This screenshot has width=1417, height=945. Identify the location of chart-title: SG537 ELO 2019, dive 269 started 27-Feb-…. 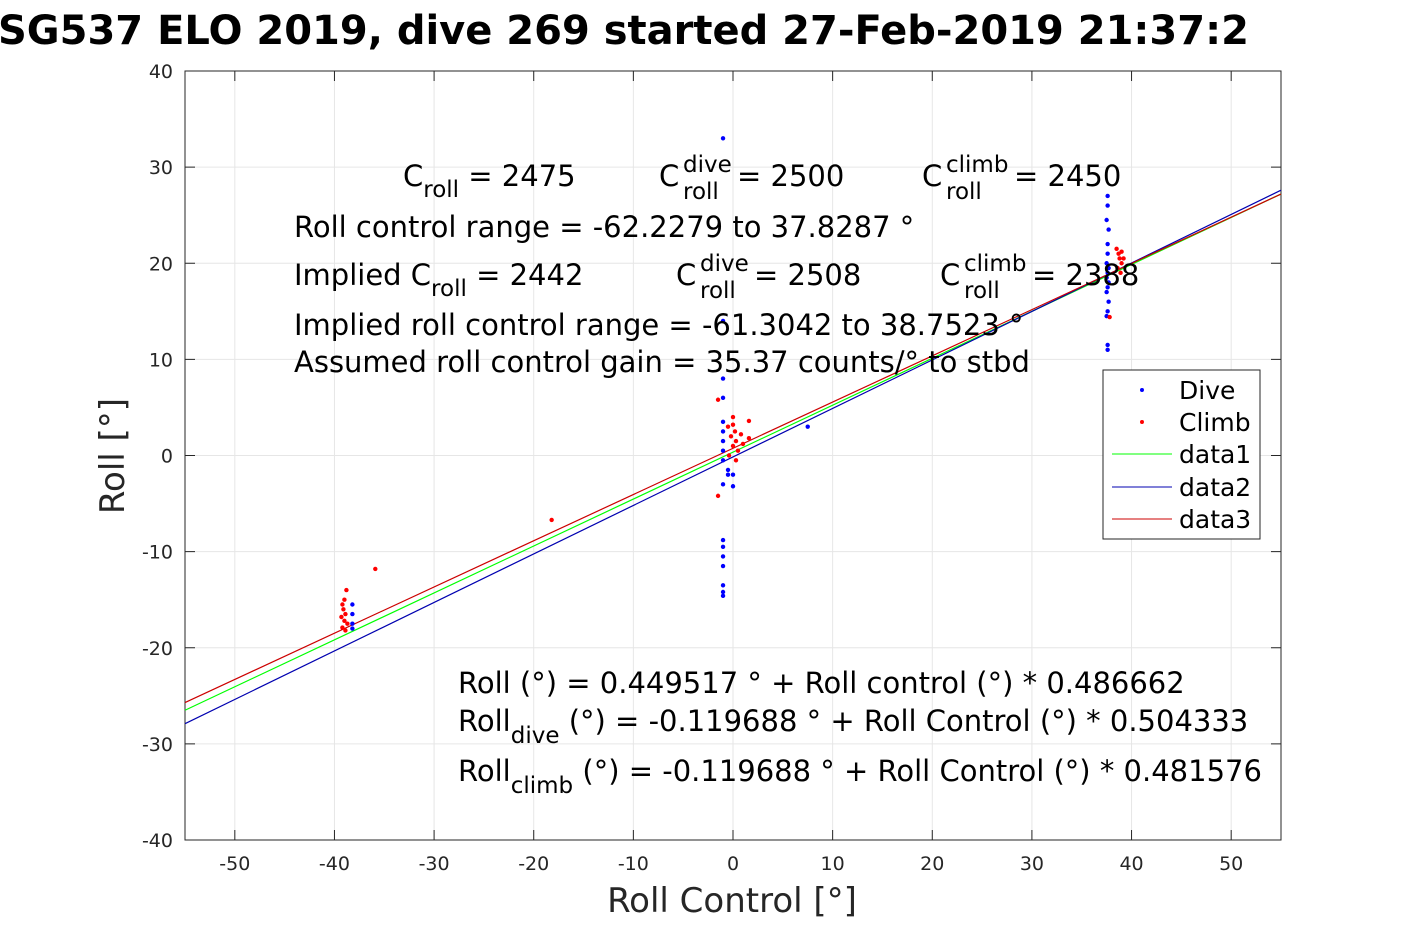
(708, 33).